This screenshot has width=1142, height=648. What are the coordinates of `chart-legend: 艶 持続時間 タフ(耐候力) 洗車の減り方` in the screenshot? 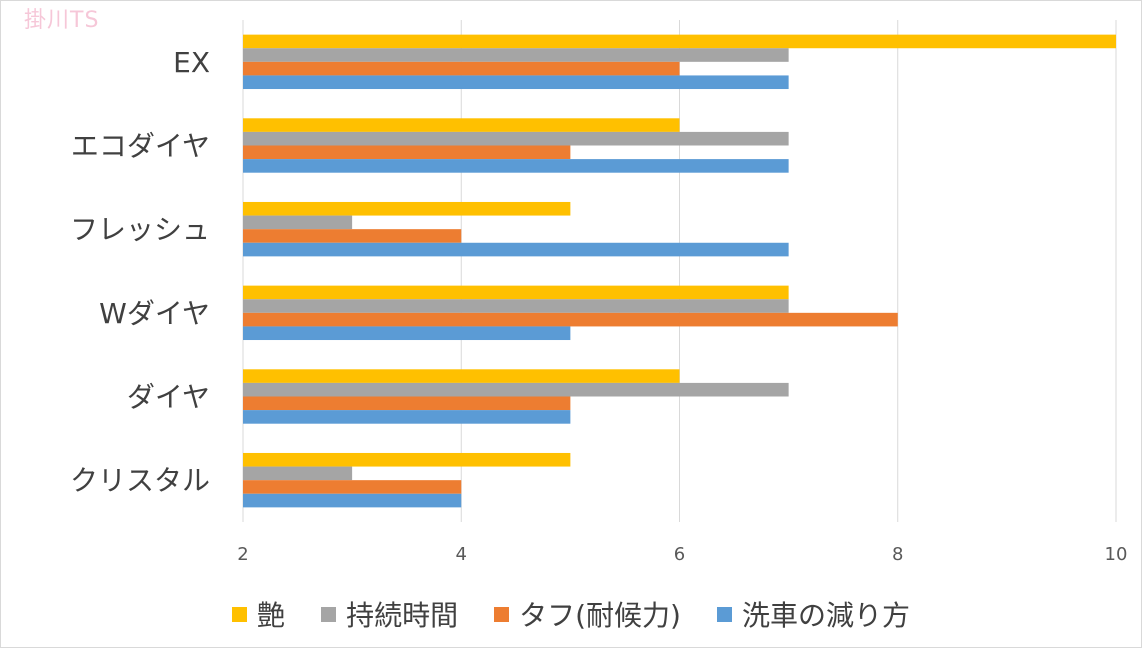 It's located at (571, 614).